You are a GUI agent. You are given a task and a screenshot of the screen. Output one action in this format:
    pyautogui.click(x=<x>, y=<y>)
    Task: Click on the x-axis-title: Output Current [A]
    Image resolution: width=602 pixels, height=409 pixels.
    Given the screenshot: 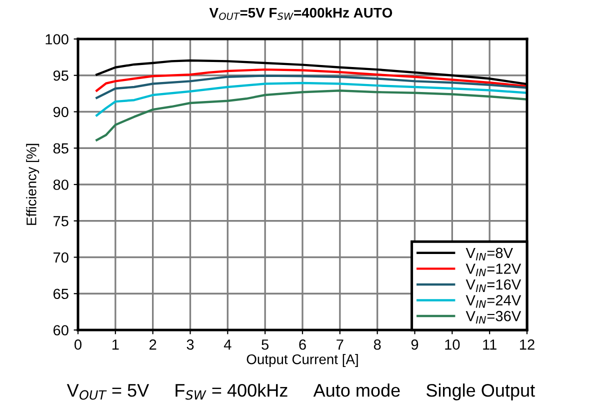 What is the action you would take?
    pyautogui.click(x=302, y=360)
    